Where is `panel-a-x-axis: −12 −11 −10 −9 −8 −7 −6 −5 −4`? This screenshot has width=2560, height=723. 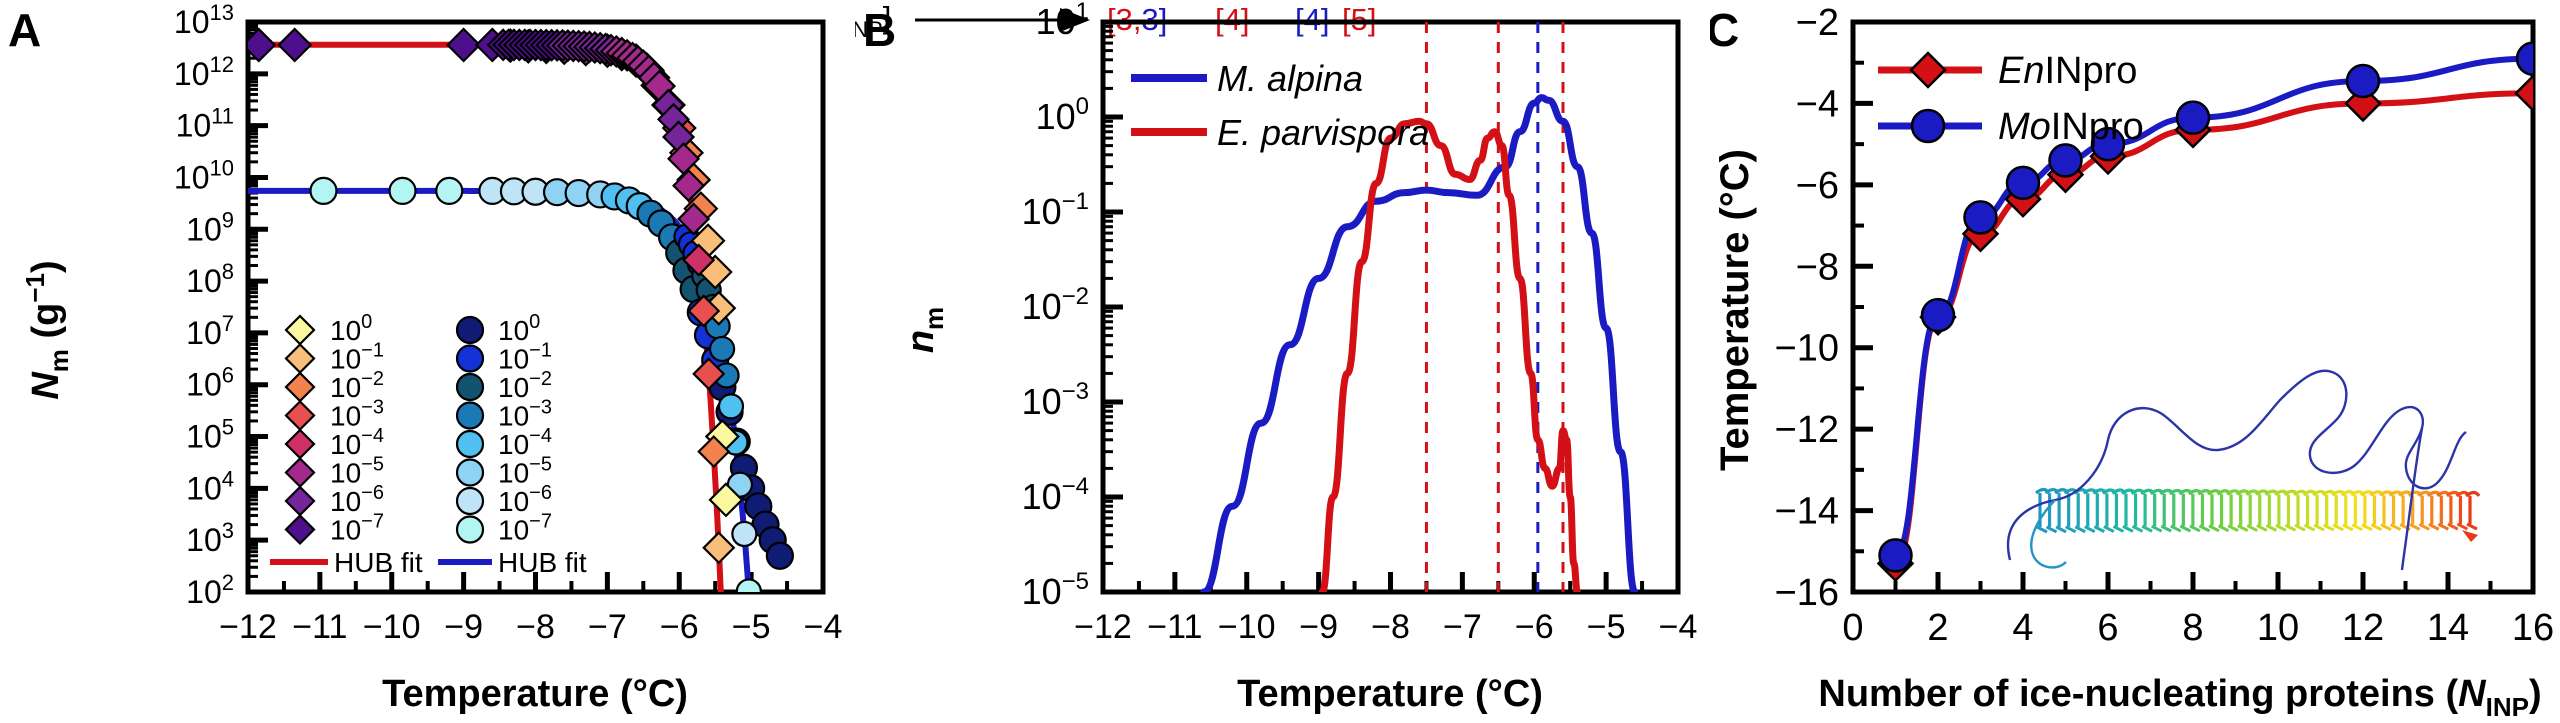
panel-a-x-axis: −12 −11 −10 −9 −8 −7 −6 −5 −4 is located at coordinates (530, 609).